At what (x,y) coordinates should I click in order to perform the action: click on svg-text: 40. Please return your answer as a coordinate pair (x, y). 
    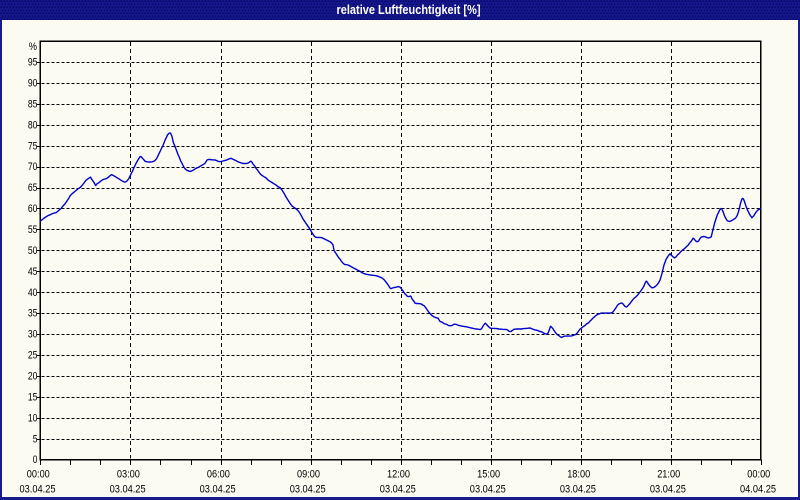
    Looking at the image, I should click on (33, 293).